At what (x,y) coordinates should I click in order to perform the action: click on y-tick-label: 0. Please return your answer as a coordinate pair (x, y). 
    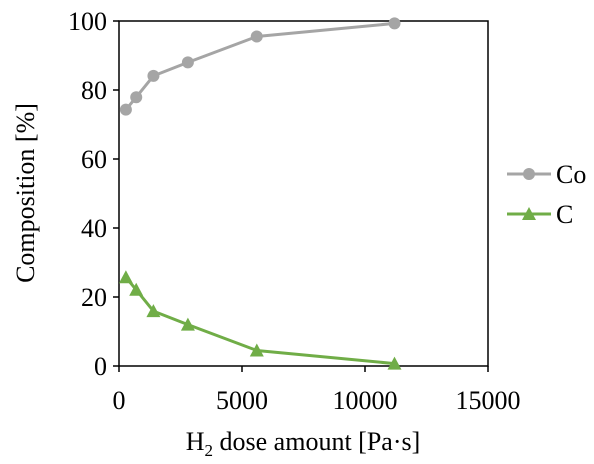
    Looking at the image, I should click on (100, 366).